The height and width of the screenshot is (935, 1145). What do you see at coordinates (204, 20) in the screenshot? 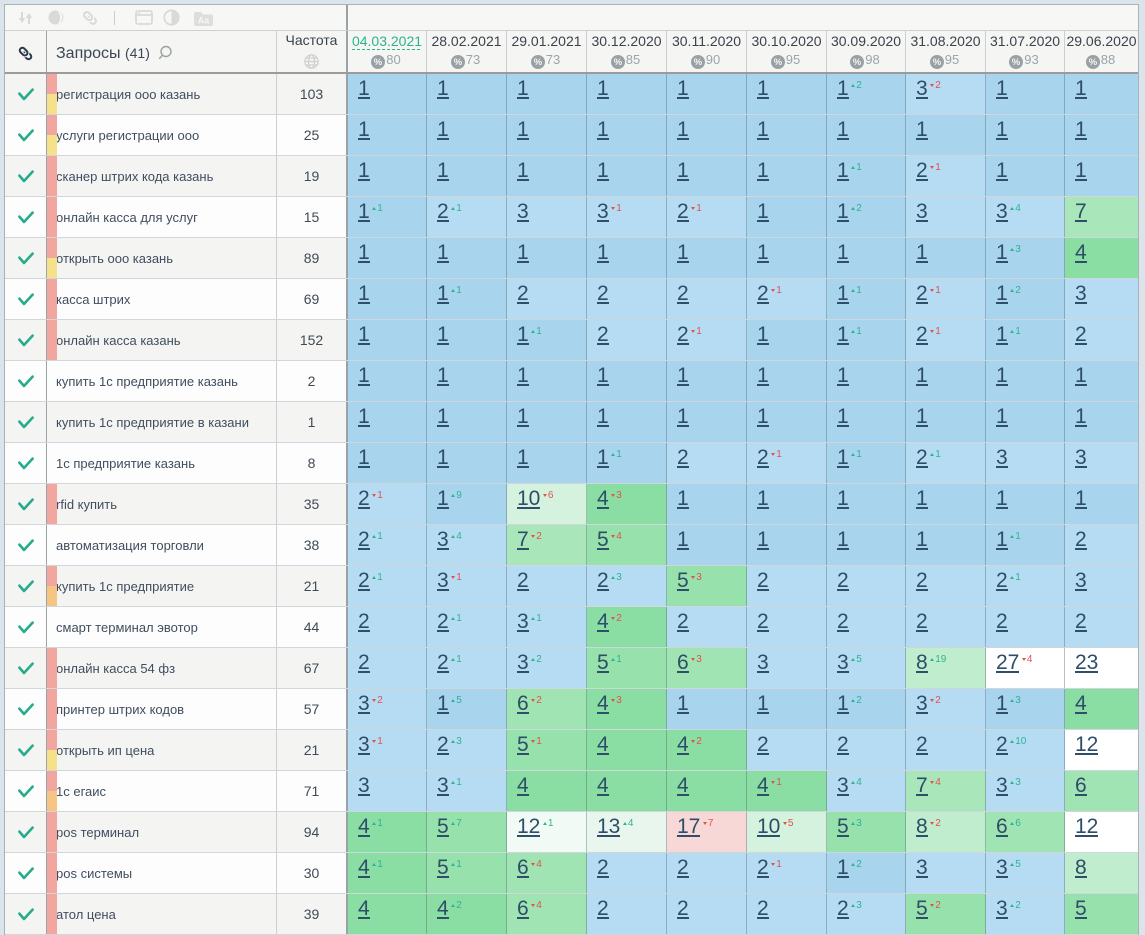
I see `svg-text: Aa` at bounding box center [204, 20].